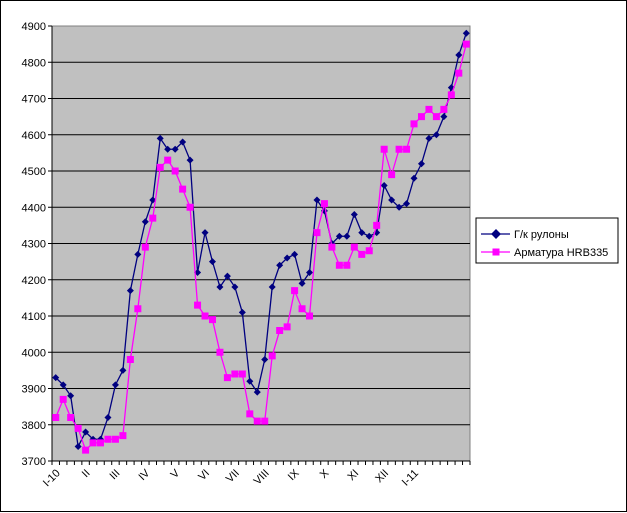 The image size is (627, 513). What do you see at coordinates (233, 476) in the screenshot?
I see `x-tick-label: VII` at bounding box center [233, 476].